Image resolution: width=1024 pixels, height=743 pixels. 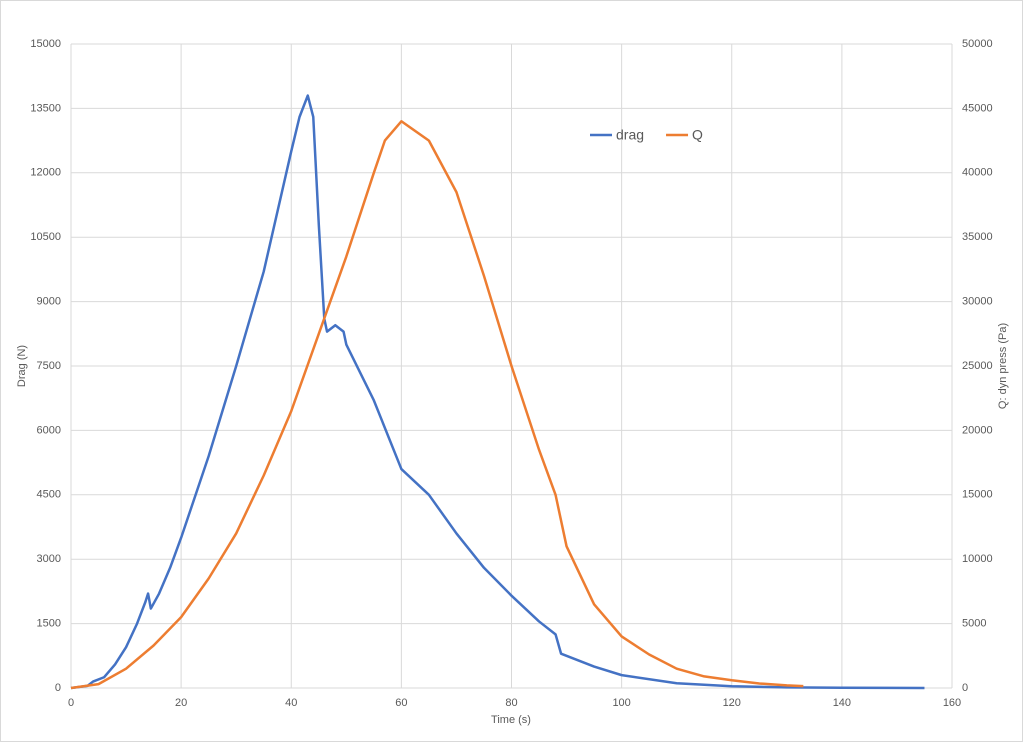 I want to click on legend-label: Q, so click(x=697, y=135).